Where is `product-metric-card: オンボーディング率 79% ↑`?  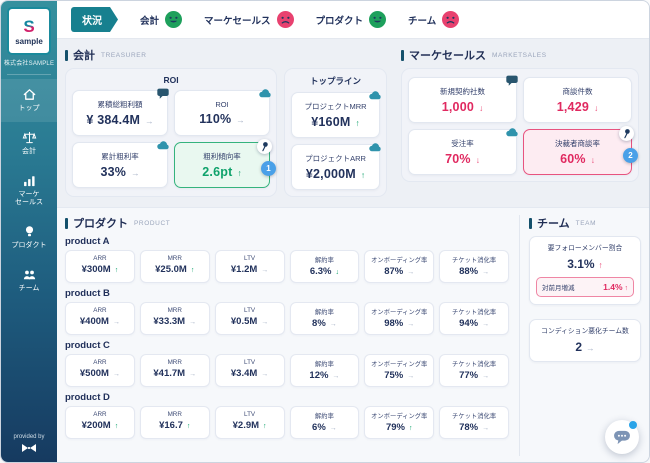 product-metric-card: オンボーディング率 79% ↑ is located at coordinates (399, 422).